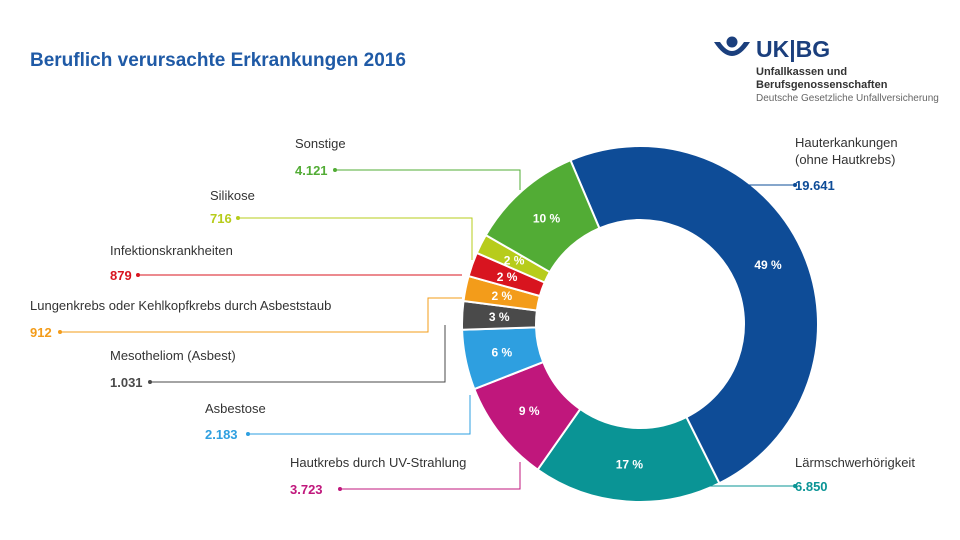  Describe the element at coordinates (221, 218) in the screenshot. I see `slice-value-label: 716` at that location.